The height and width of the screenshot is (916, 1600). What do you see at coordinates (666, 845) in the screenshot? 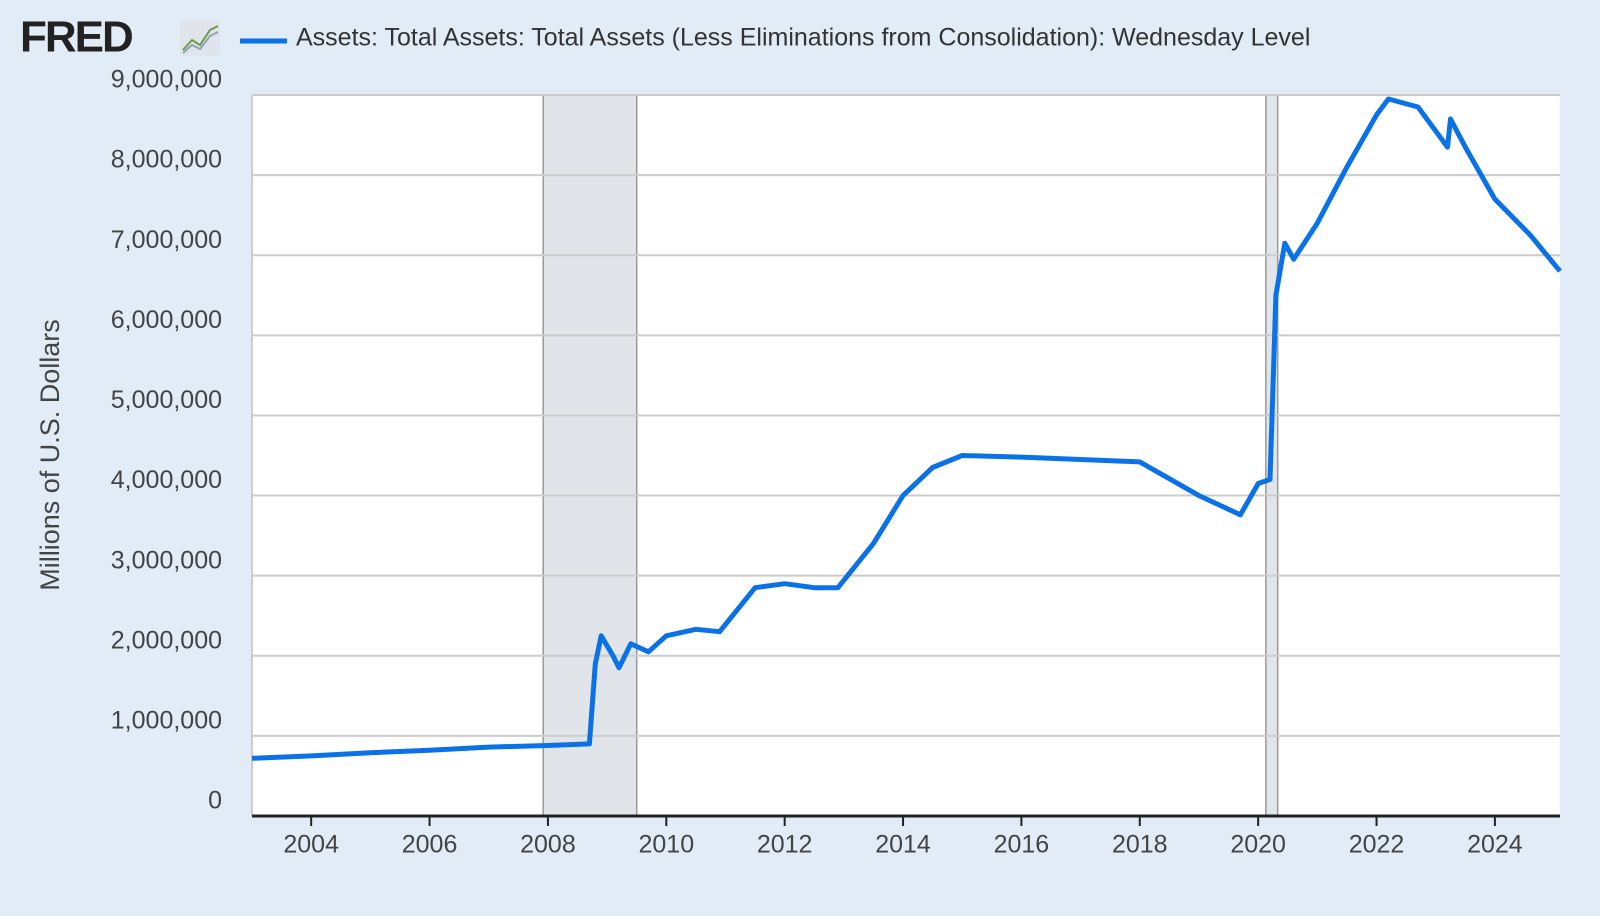
I see `x-tick-label: 2010` at bounding box center [666, 845].